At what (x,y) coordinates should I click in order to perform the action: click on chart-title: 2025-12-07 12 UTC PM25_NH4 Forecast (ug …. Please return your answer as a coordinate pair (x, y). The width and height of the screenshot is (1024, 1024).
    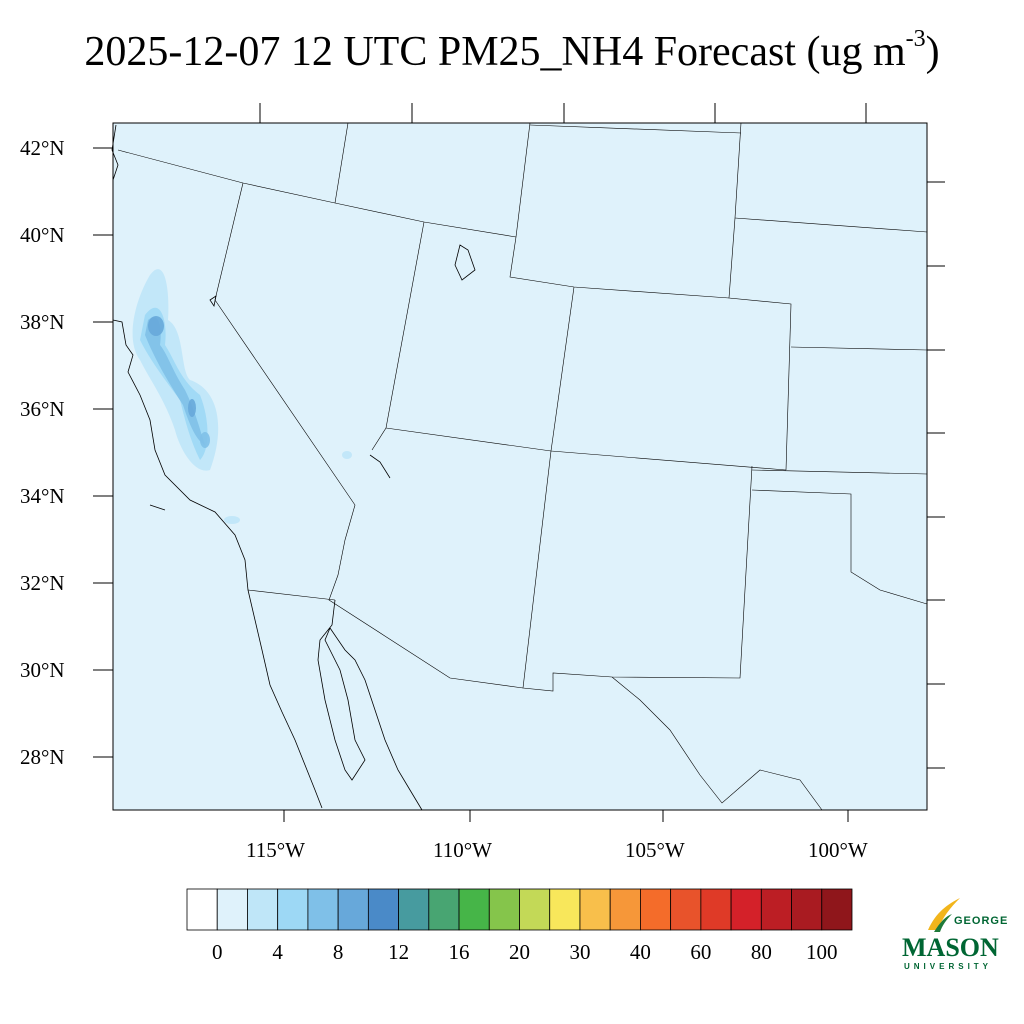
    Looking at the image, I should click on (512, 50).